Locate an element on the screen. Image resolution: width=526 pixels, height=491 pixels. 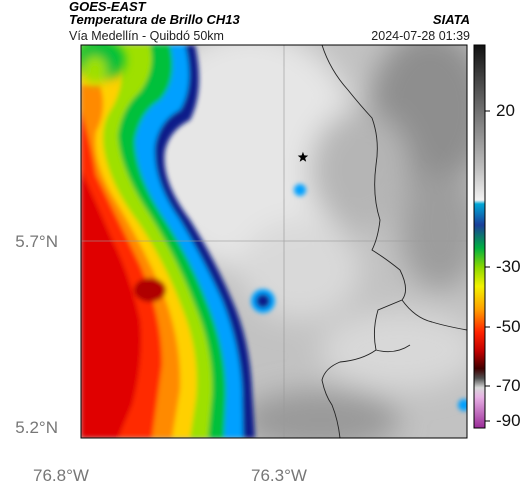
region-label: Vía Medellín - Quibdó 50km is located at coordinates (146, 36).